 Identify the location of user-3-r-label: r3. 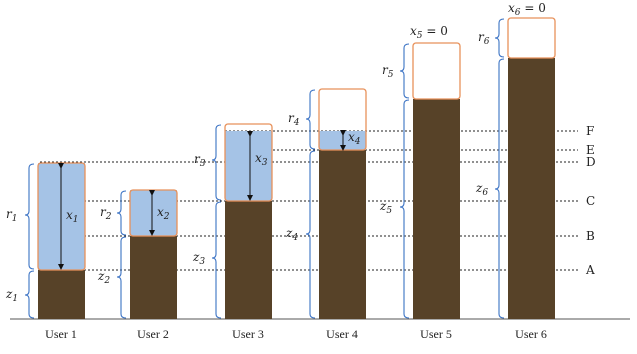
(200, 160).